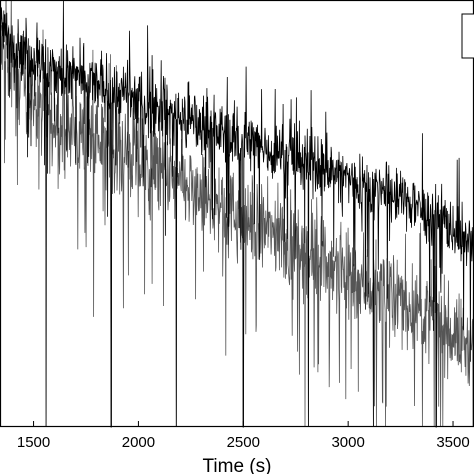  What do you see at coordinates (33, 442) in the screenshot?
I see `x-tick-label-1500: 1500` at bounding box center [33, 442].